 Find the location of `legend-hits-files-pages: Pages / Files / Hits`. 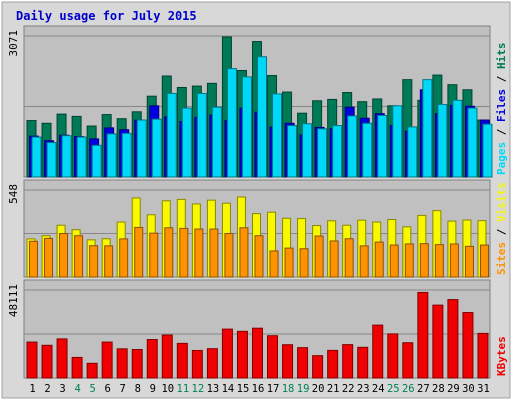

legend-hits-files-pages: Pages / Files / Hits is located at coordinates (501, 109).